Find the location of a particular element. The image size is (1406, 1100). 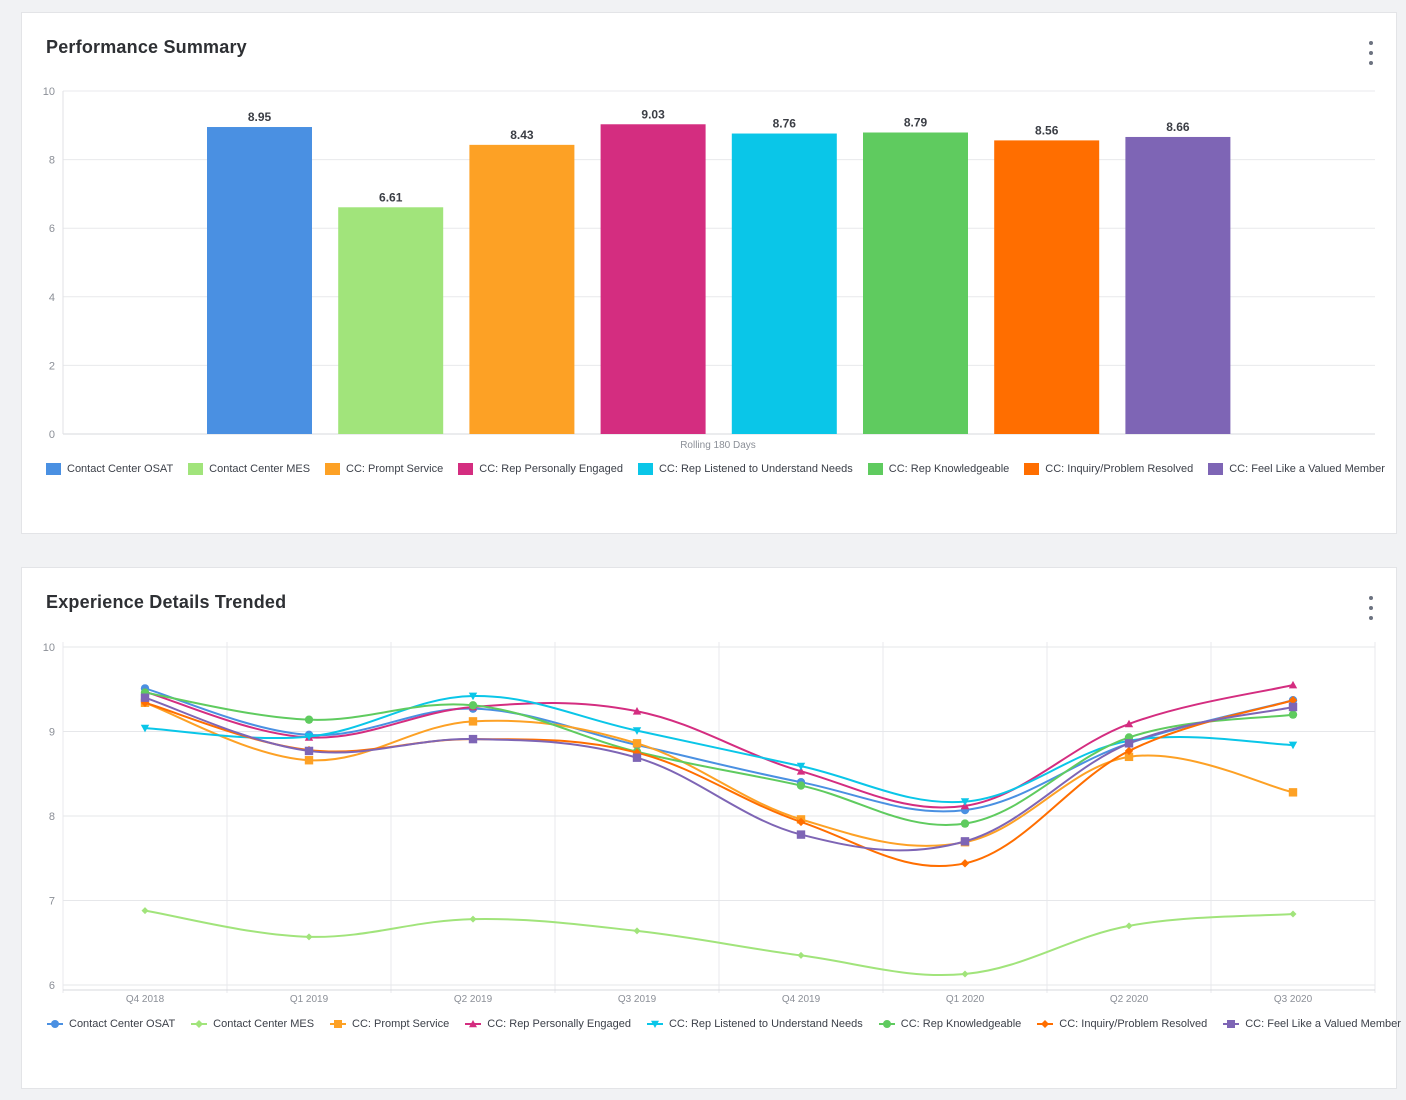

series-group is located at coordinates (719, 942).